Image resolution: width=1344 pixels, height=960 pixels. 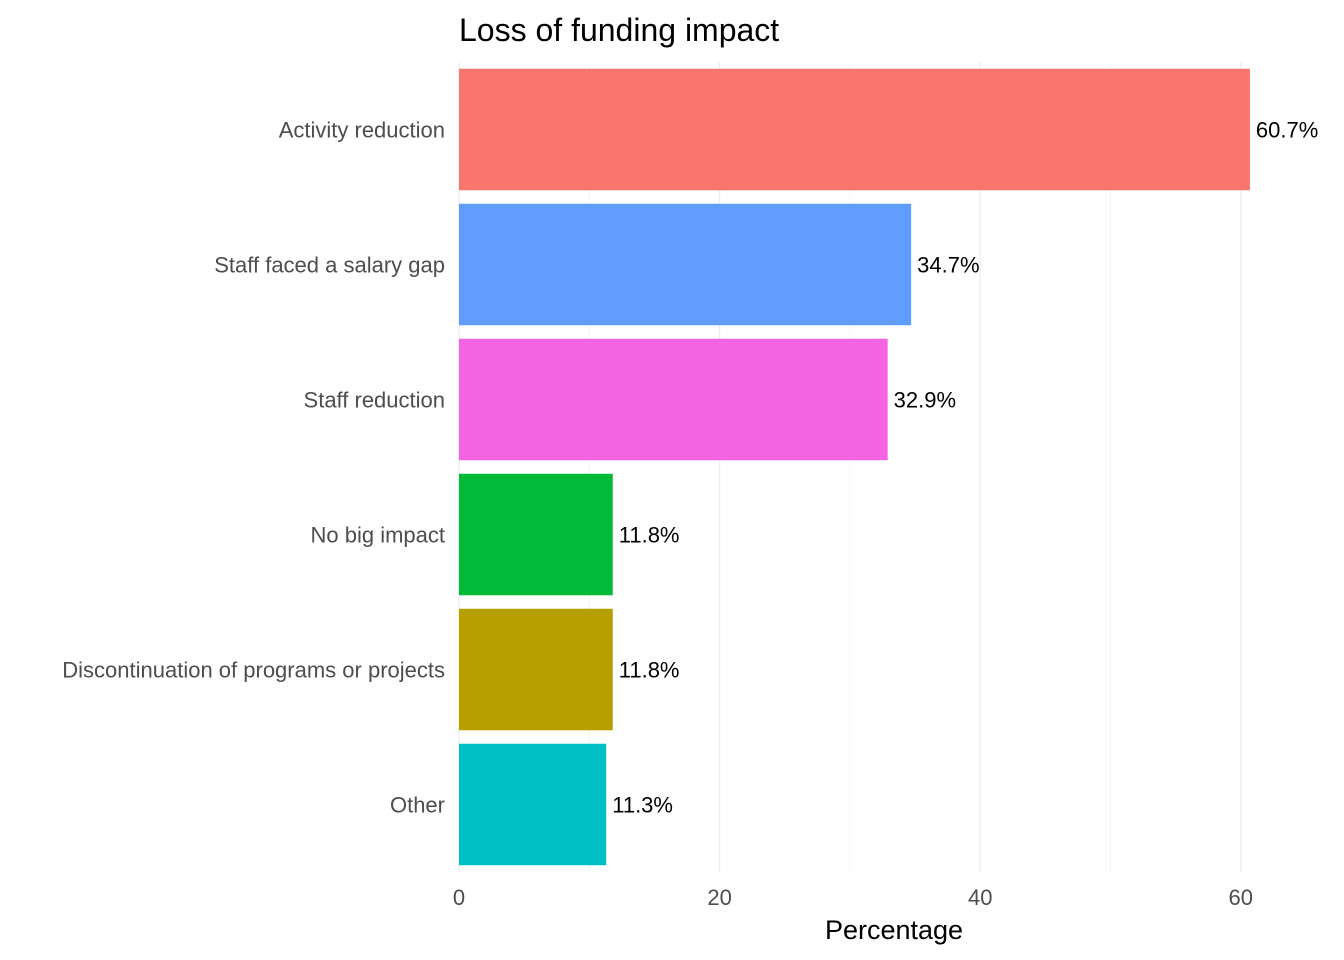 What do you see at coordinates (948, 265) in the screenshot?
I see `data-label: 34.7%` at bounding box center [948, 265].